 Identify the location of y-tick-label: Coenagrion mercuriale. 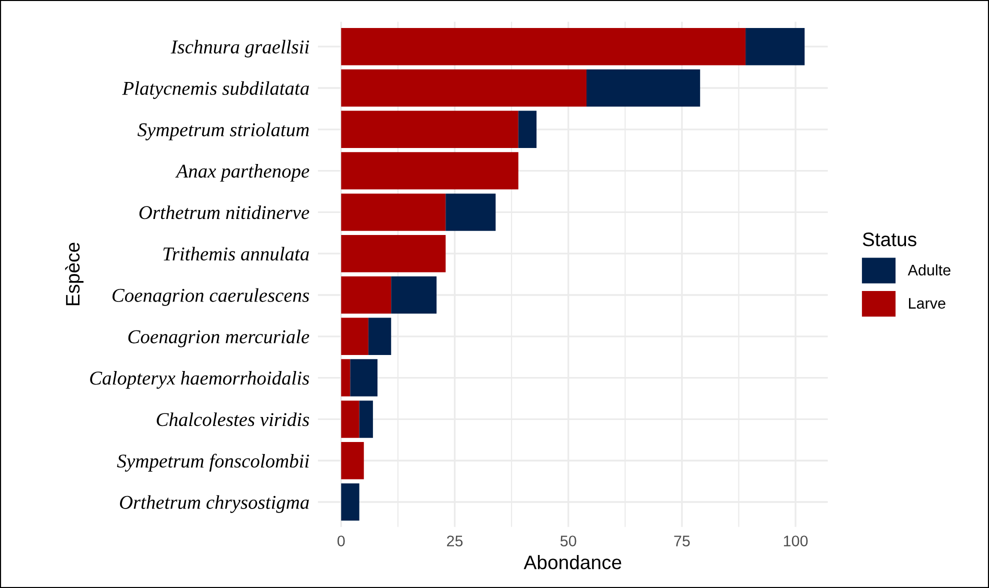
(219, 339).